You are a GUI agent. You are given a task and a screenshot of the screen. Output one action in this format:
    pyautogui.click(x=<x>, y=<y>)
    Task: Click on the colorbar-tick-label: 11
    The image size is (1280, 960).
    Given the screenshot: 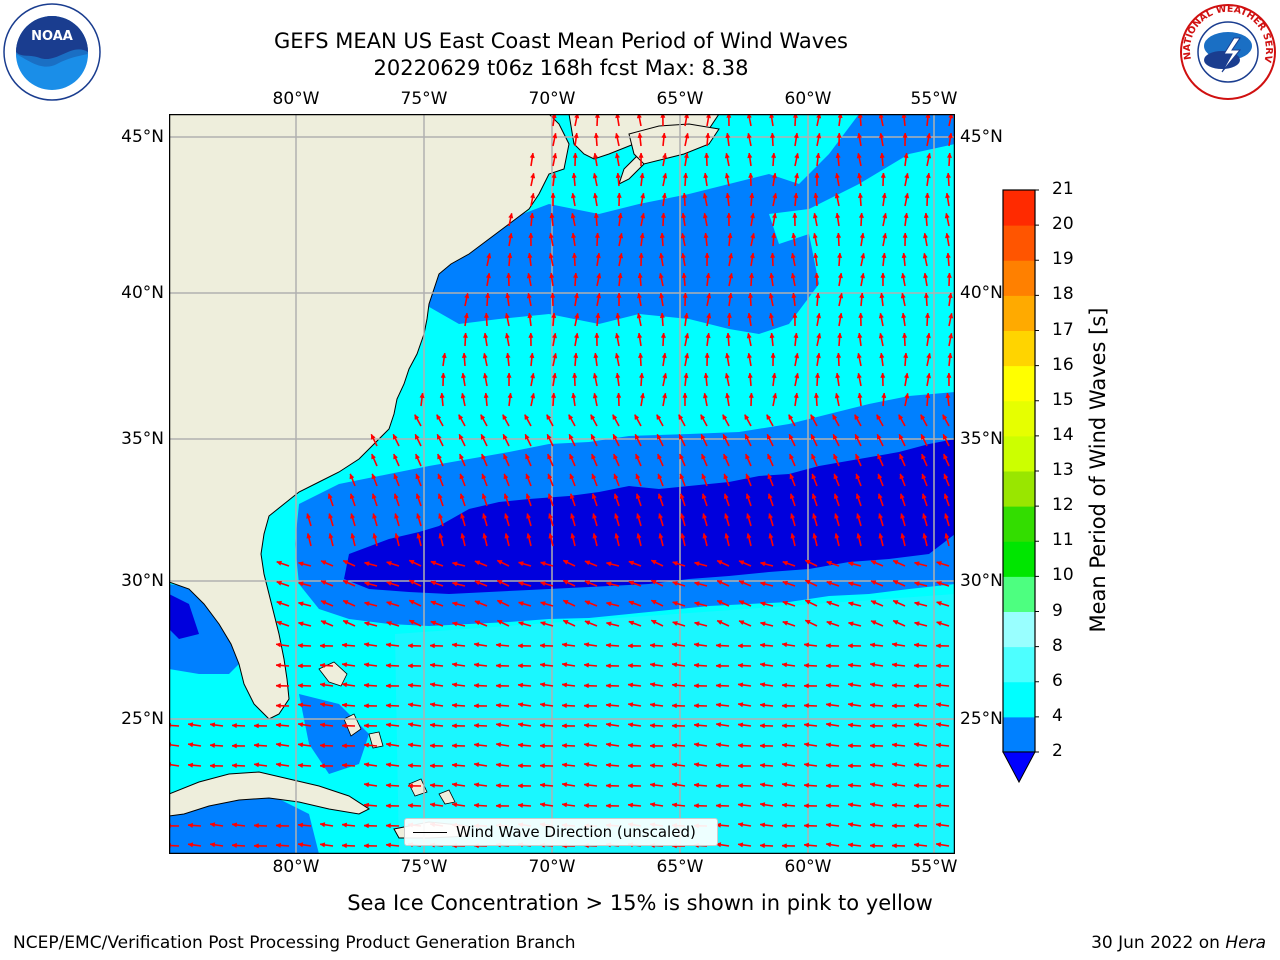 What is the action you would take?
    pyautogui.click(x=1063, y=540)
    